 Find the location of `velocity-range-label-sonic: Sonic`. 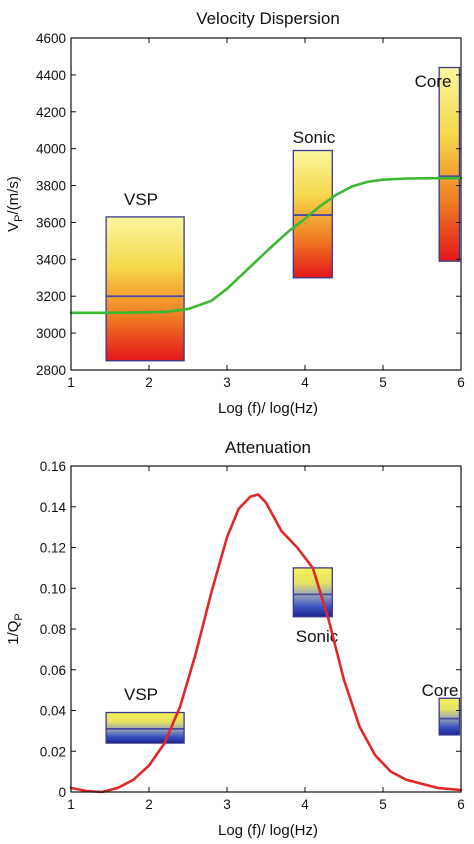

velocity-range-label-sonic: Sonic is located at coordinates (314, 137).